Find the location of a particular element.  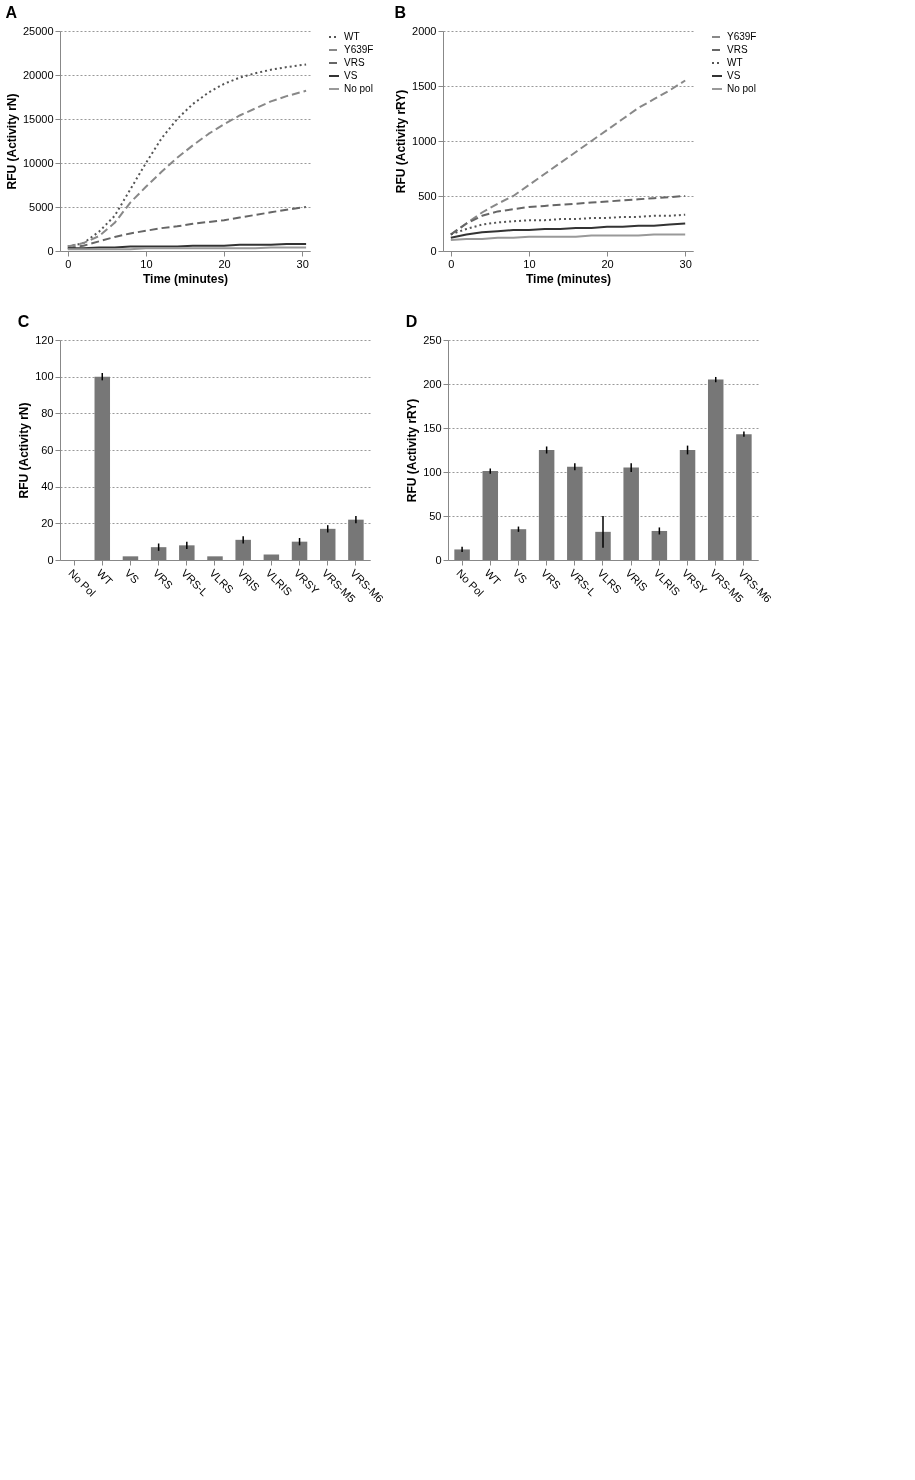

y-tick-label: 150 is located at coordinates (432, 427).